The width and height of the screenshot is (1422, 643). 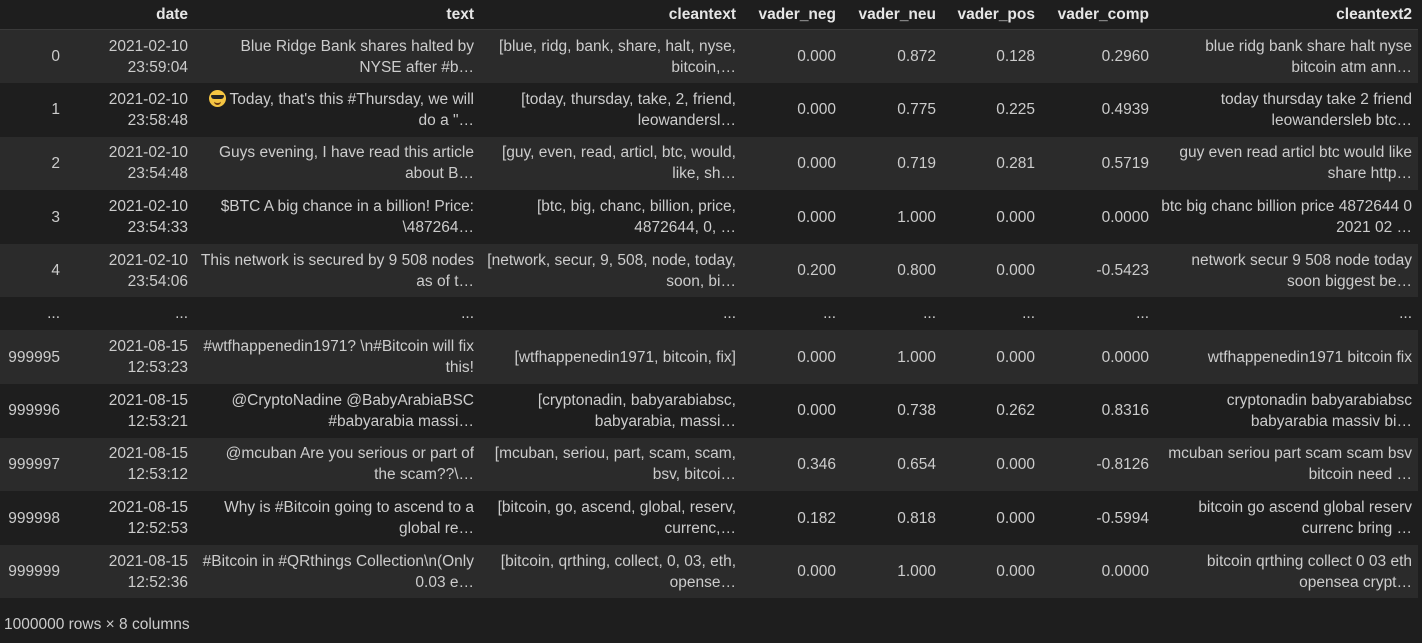 I want to click on vader-pos-cell: 0.128, so click(x=991, y=56).